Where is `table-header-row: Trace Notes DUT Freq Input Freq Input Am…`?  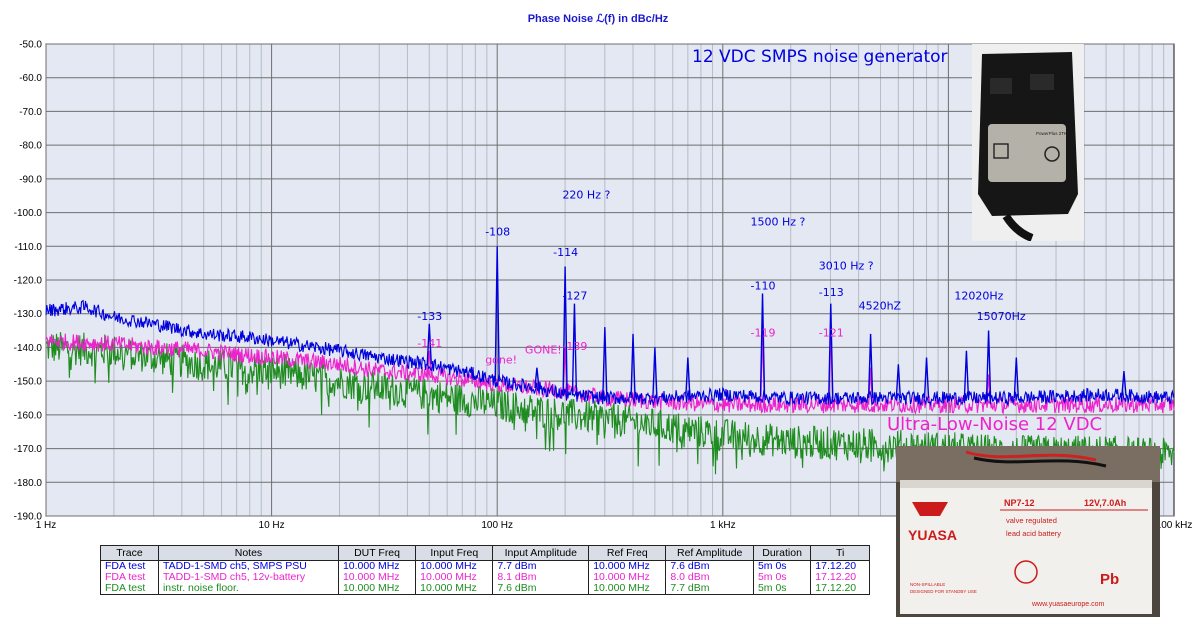
table-header-row: Trace Notes DUT Freq Input Freq Input Am… is located at coordinates (485, 553).